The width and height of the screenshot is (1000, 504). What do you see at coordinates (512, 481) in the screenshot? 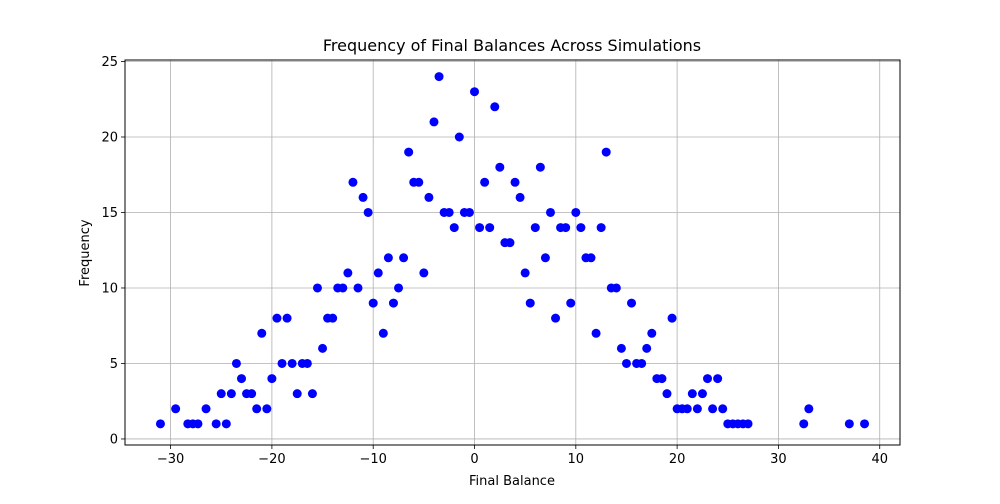
I see `x-axis-label: Final Balance` at bounding box center [512, 481].